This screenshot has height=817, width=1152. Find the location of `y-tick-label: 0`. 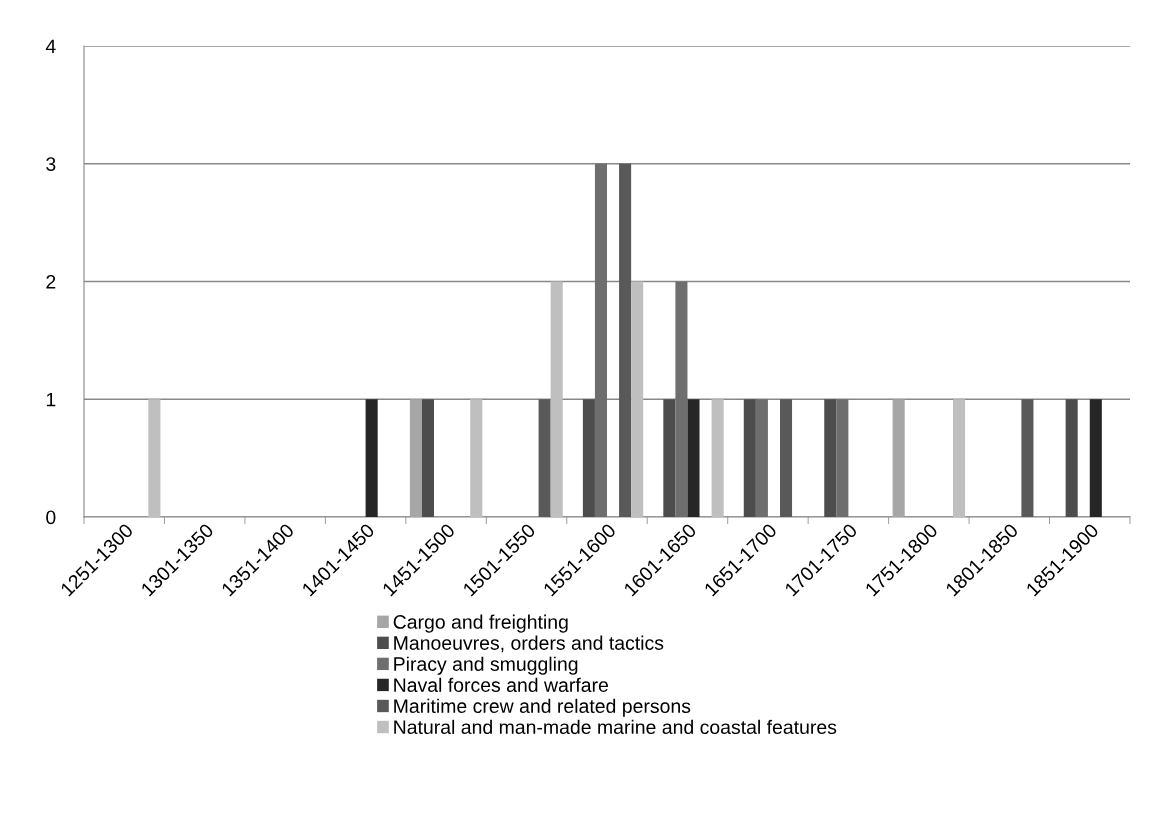

y-tick-label: 0 is located at coordinates (51, 517).